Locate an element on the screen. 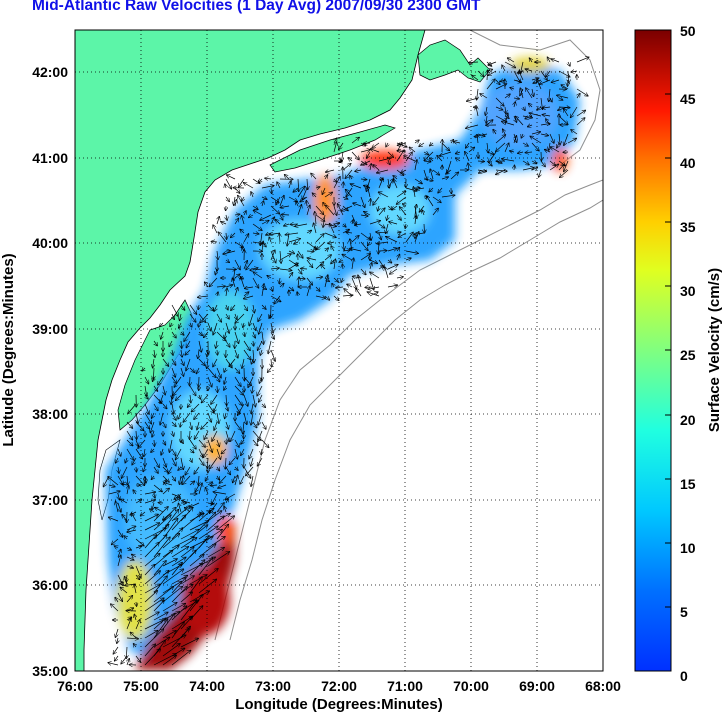 Image resolution: width=724 pixels, height=714 pixels. x-tick-label: 70:00 is located at coordinates (471, 686).